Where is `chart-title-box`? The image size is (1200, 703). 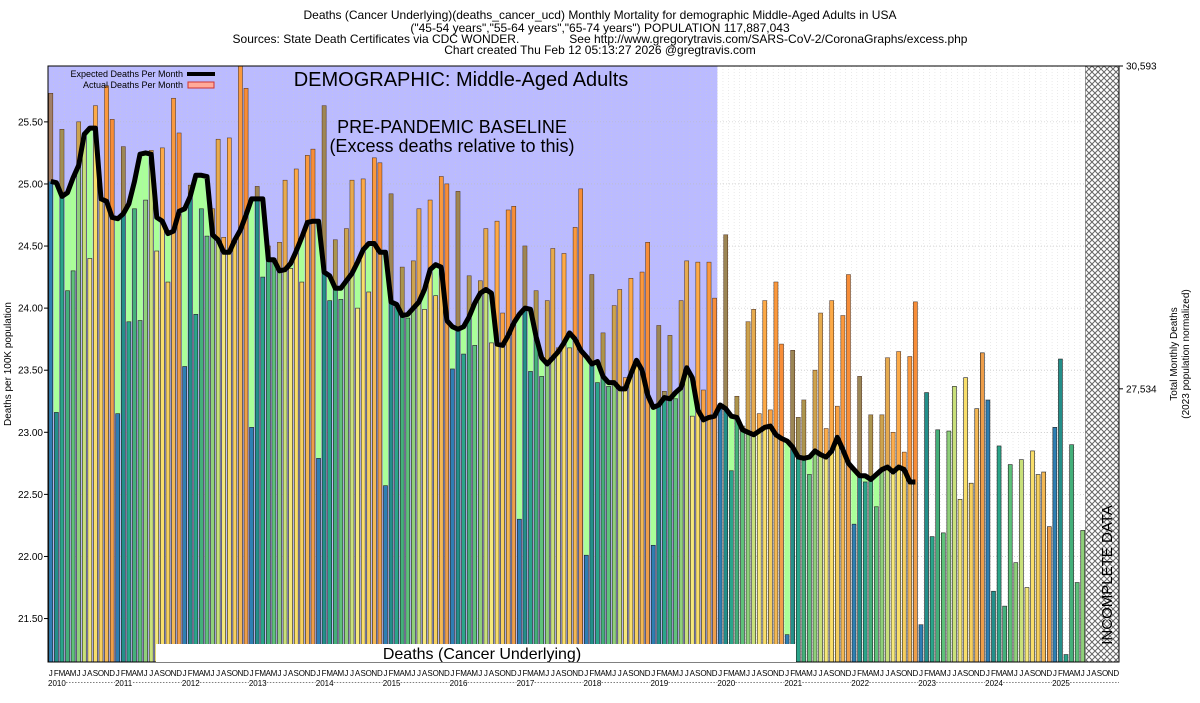 chart-title-box is located at coordinates (476, 653).